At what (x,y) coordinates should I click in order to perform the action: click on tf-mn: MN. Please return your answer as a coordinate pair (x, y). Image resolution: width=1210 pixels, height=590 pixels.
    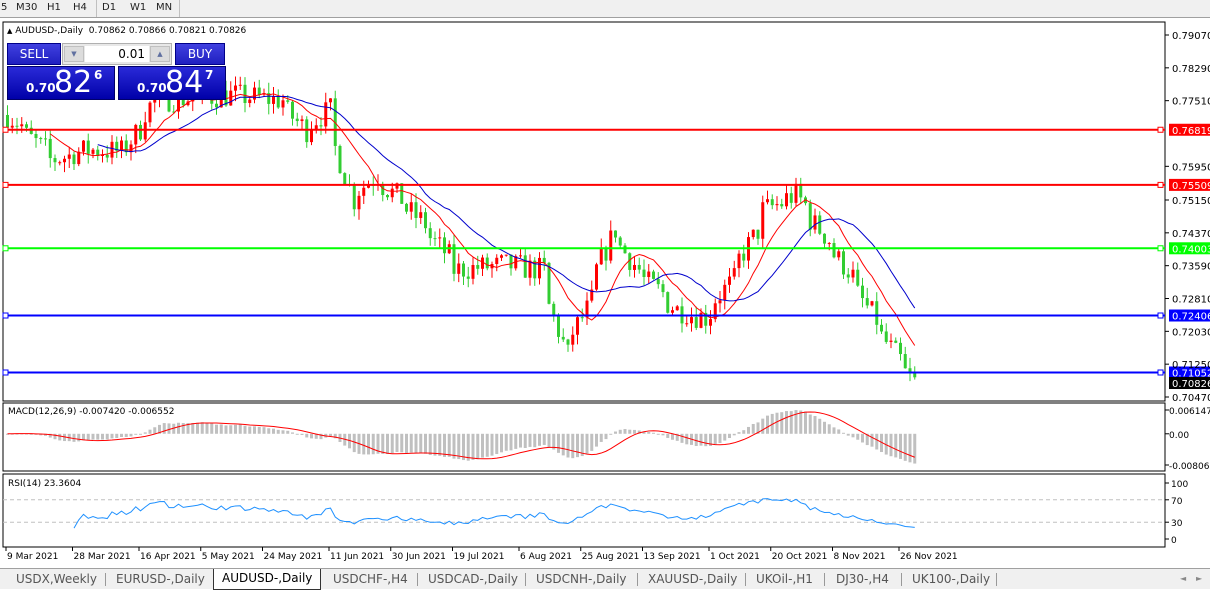
    Looking at the image, I should click on (164, 7).